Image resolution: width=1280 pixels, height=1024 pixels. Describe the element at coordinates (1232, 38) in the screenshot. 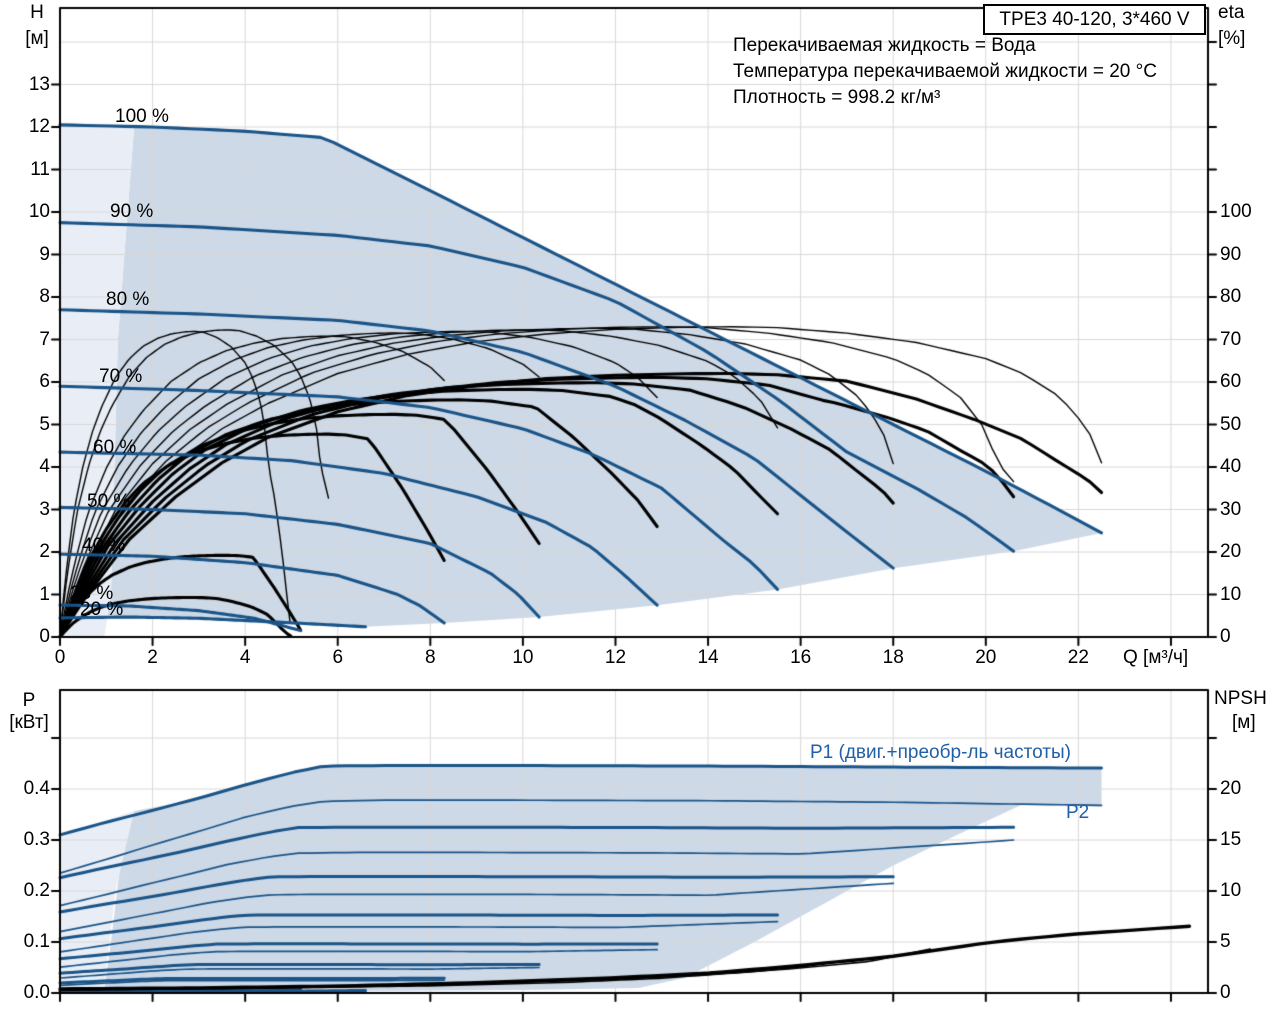

I see `eta-axis-unit: [%]` at that location.